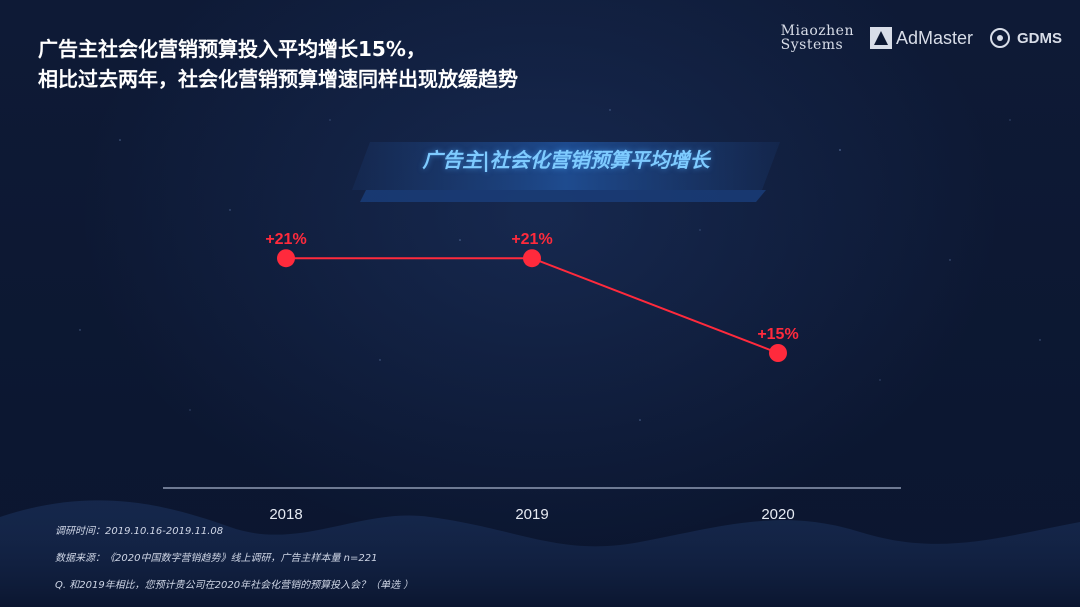 The image size is (1080, 607). What do you see at coordinates (1039, 38) in the screenshot?
I see `gdms-logo-text: GDMS` at bounding box center [1039, 38].